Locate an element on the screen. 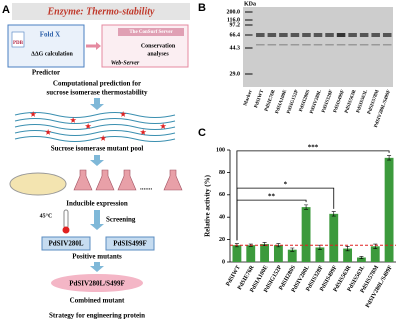  mutant-strands is located at coordinates (95, 127).